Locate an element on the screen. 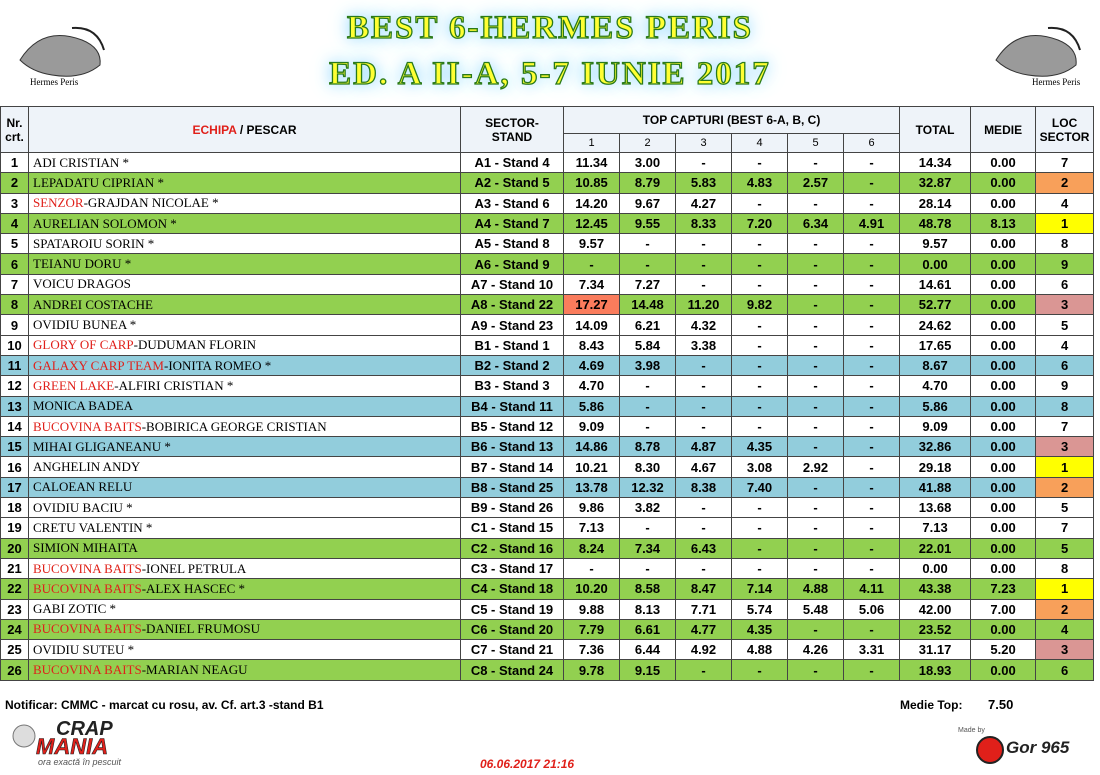 This screenshot has width=1100, height=775. row-stand: C7 - Stand 21 is located at coordinates (512, 650).